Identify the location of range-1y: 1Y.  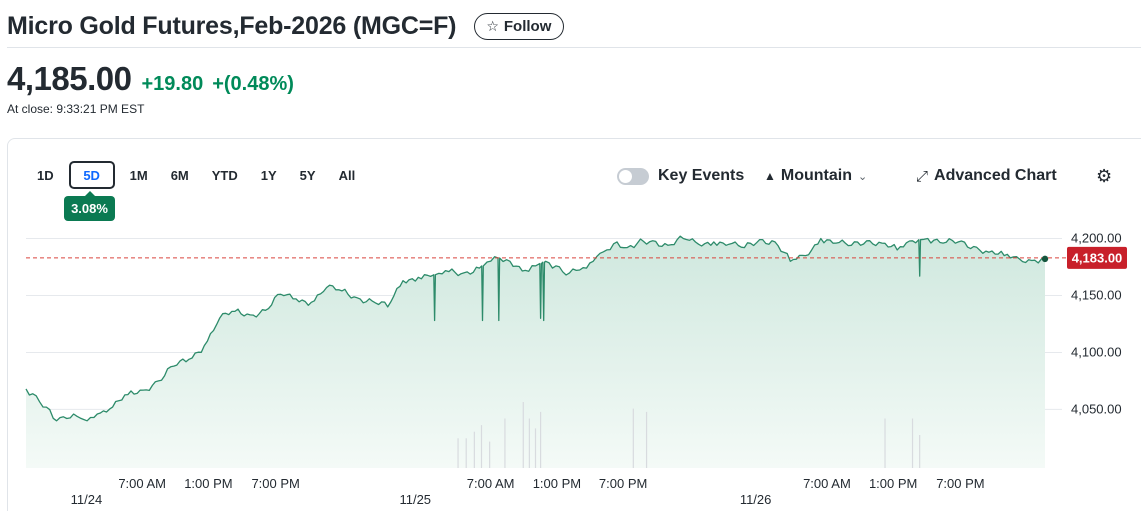
(268, 175).